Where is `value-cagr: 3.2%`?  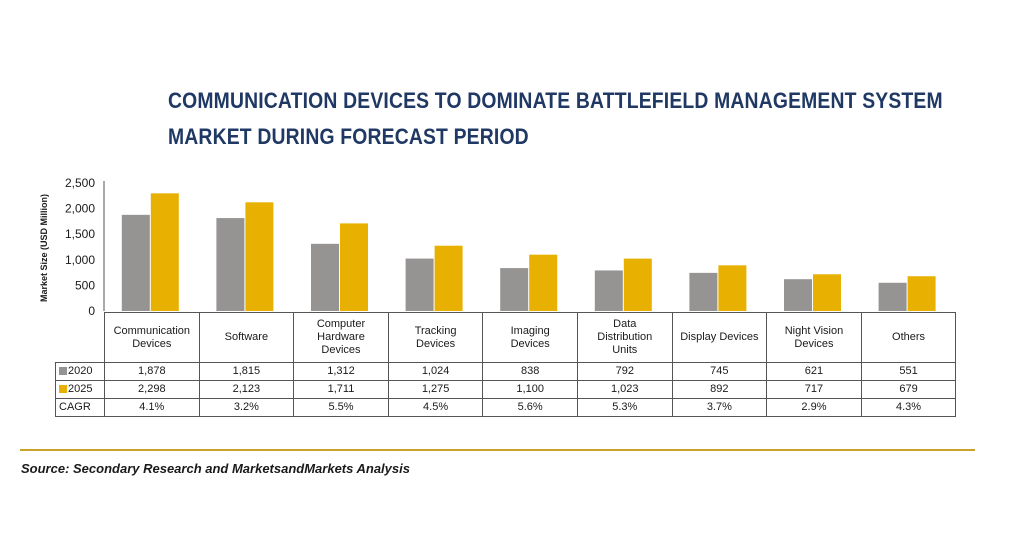 value-cagr: 3.2% is located at coordinates (246, 407).